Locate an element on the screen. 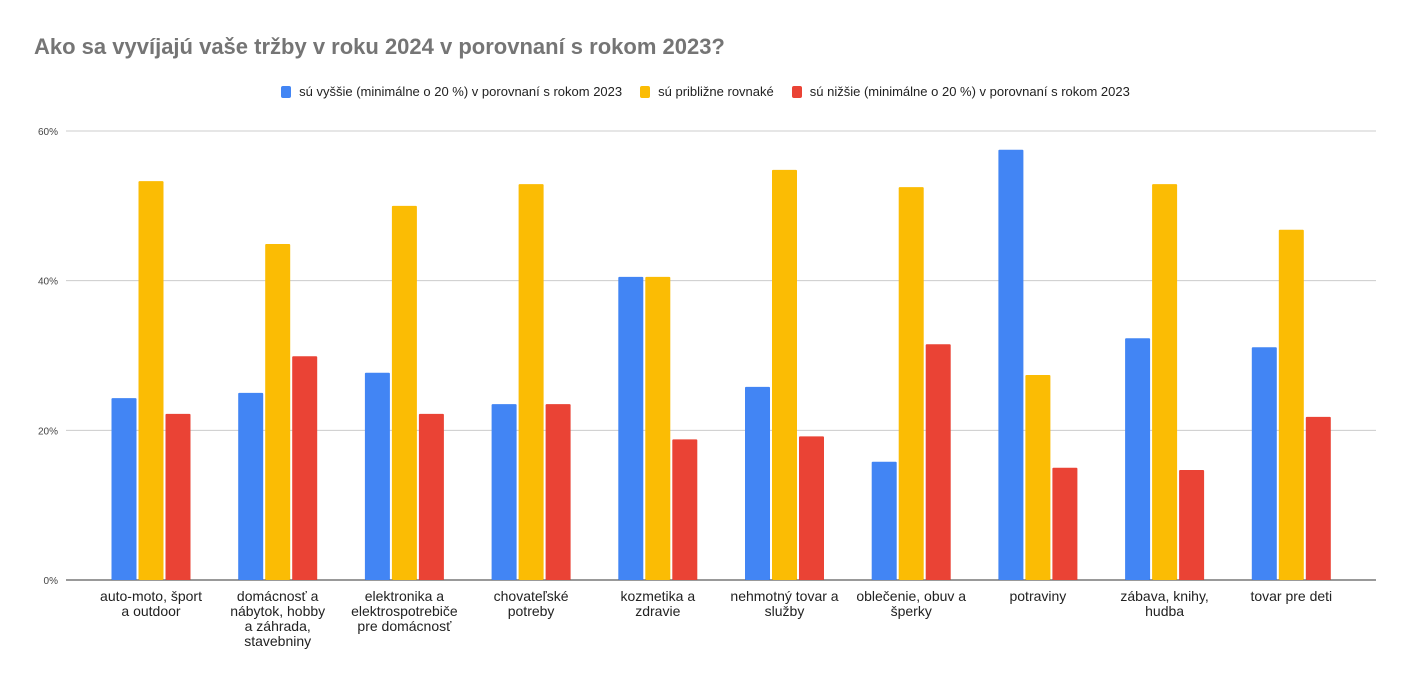  x-tick-label: zábava, knihy, is located at coordinates (1164, 596).